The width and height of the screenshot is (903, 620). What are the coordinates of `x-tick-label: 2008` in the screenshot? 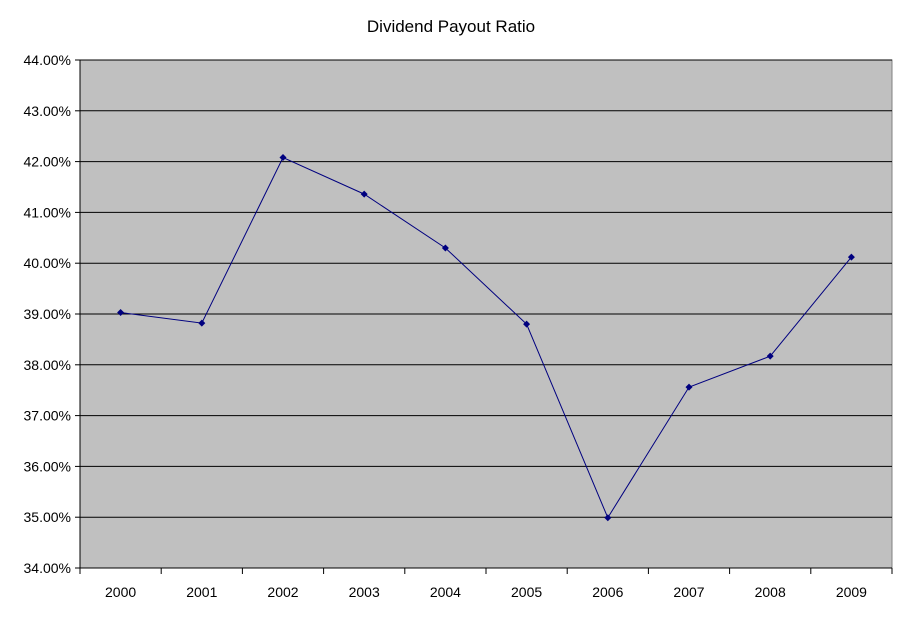 It's located at (770, 592).